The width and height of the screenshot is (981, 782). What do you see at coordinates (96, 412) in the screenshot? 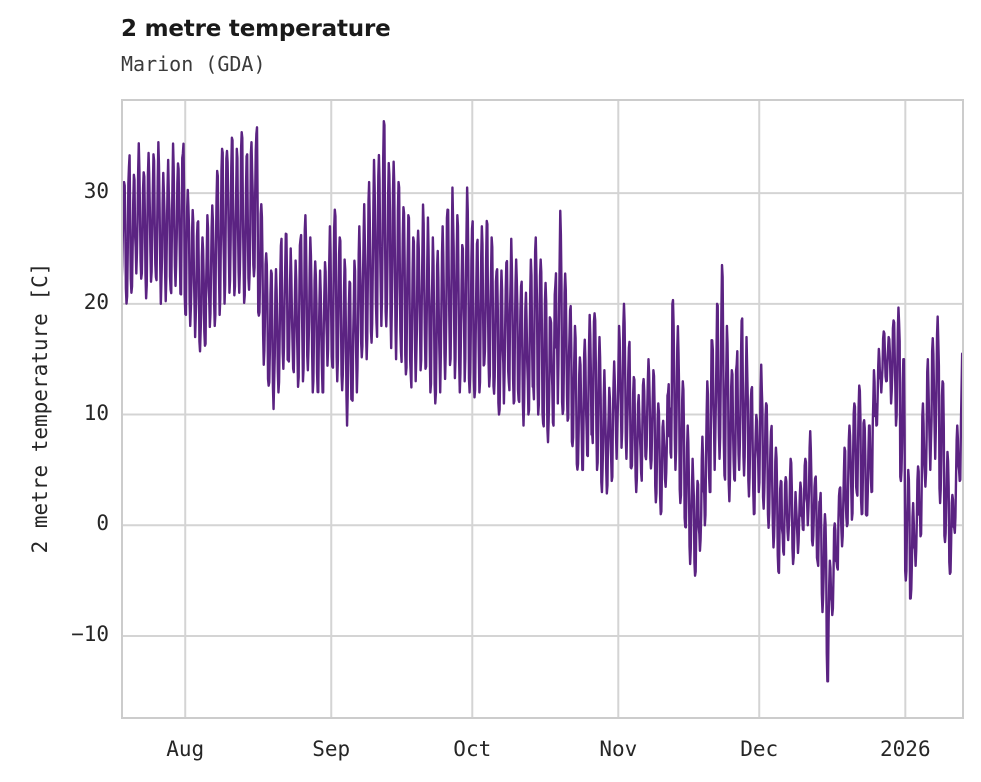
I see `y-axis-tick-10: 10` at bounding box center [96, 412].